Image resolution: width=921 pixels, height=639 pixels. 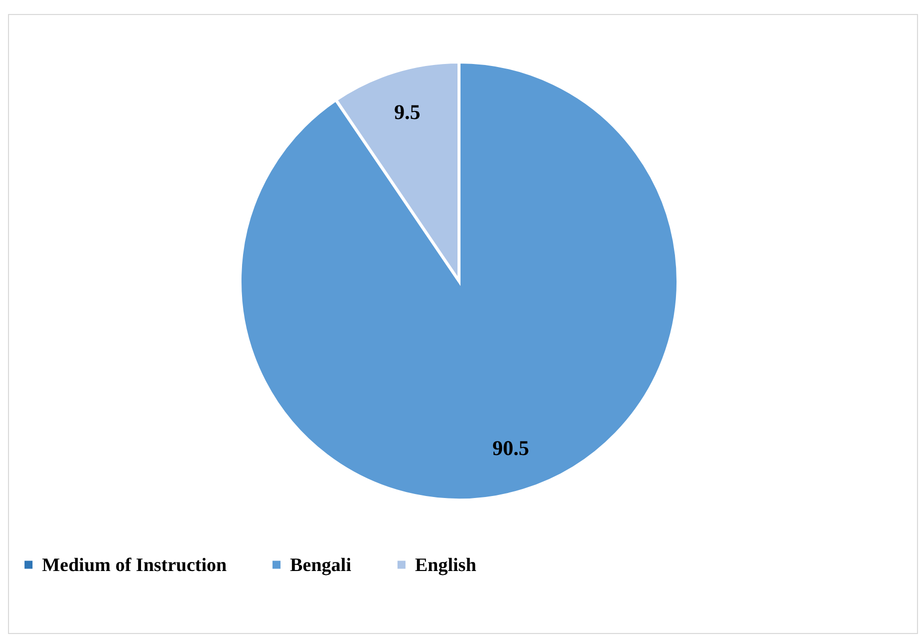 What do you see at coordinates (511, 448) in the screenshot?
I see `data-label: 90.5` at bounding box center [511, 448].